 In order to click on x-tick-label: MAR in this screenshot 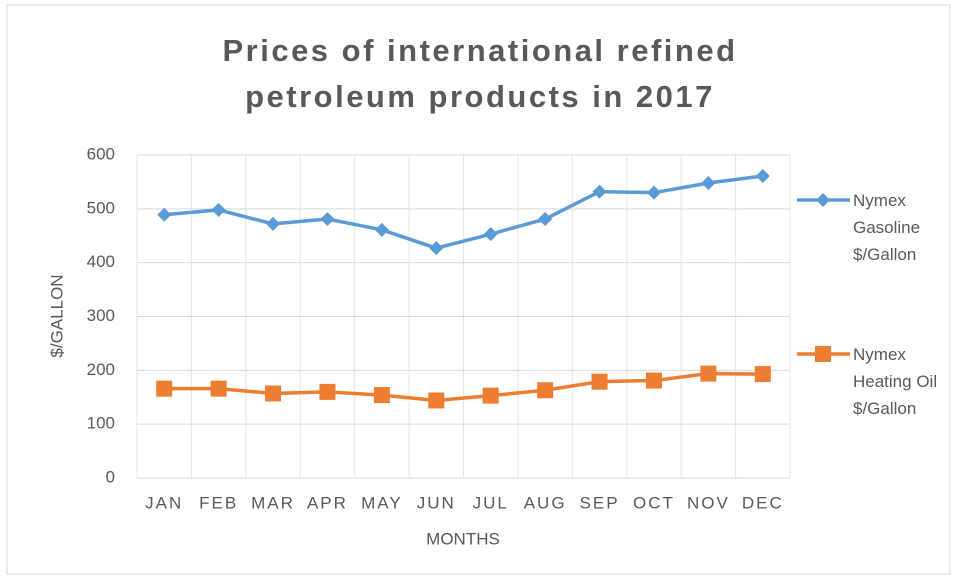, I will do `click(273, 502)`.